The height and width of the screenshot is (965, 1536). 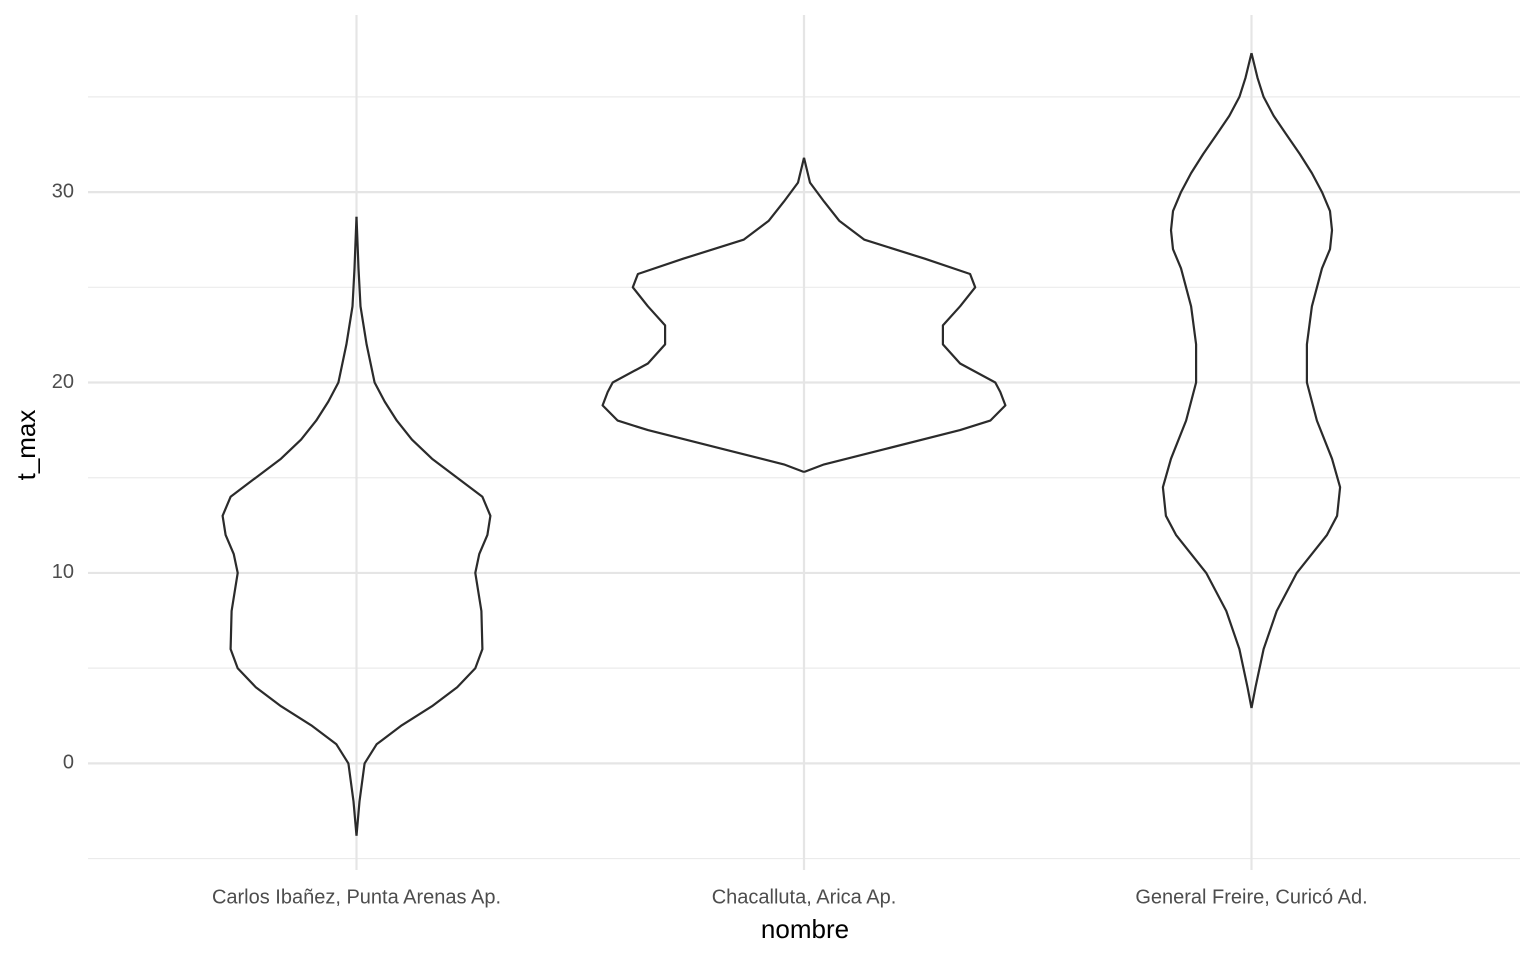 What do you see at coordinates (63, 572) in the screenshot?
I see `y-tick-label: 10` at bounding box center [63, 572].